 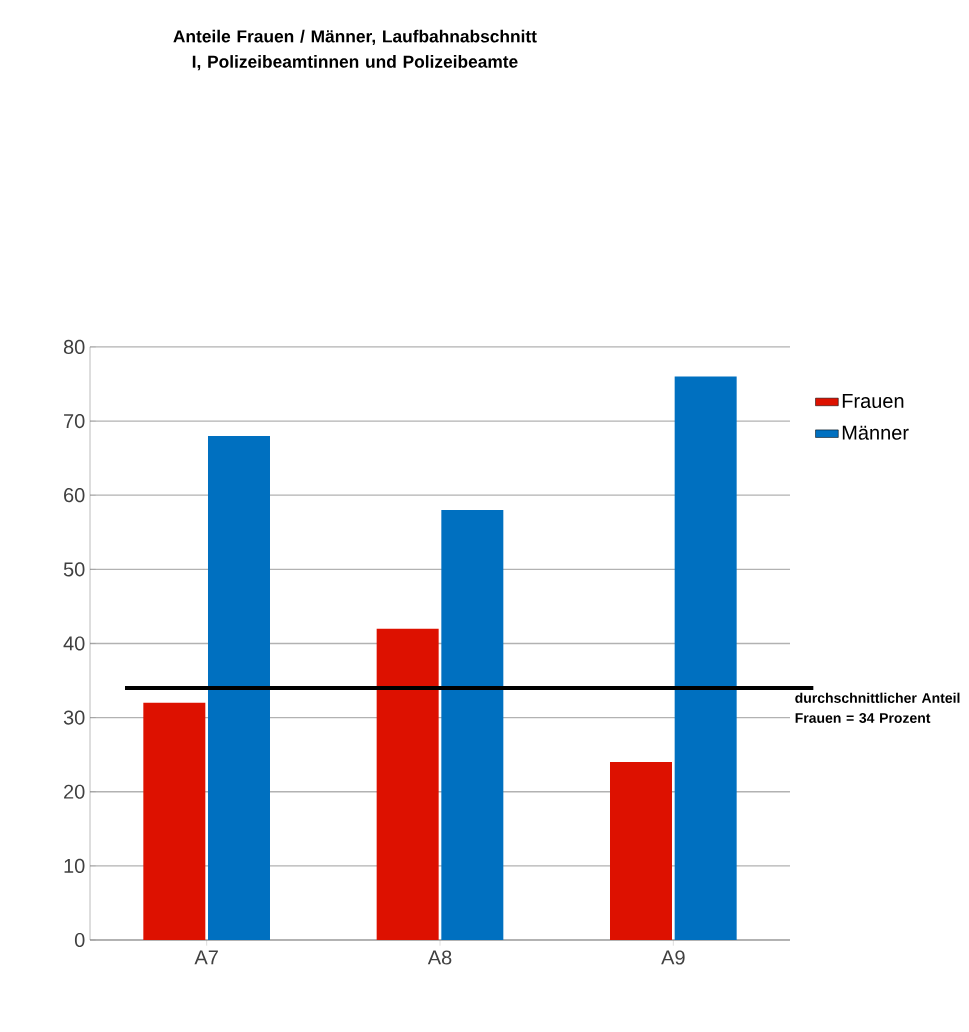 I want to click on chart-title: Anteile Frauen / Männer, Laufbahnabschnitt I, Polizeibeamtinnen und Polizeibeamte, so click(x=355, y=50).